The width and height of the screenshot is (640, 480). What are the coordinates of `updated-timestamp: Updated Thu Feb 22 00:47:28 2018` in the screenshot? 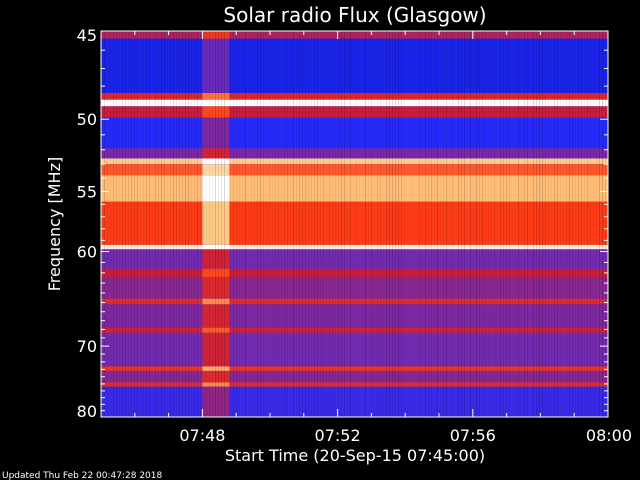 It's located at (82, 475).